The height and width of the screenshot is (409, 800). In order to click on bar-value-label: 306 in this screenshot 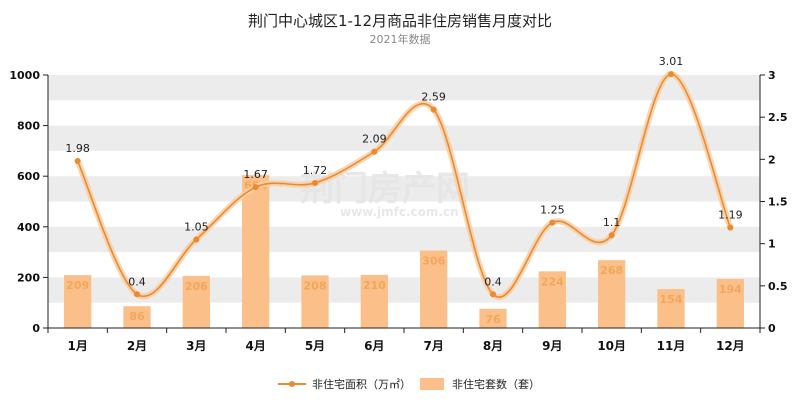, I will do `click(433, 261)`.